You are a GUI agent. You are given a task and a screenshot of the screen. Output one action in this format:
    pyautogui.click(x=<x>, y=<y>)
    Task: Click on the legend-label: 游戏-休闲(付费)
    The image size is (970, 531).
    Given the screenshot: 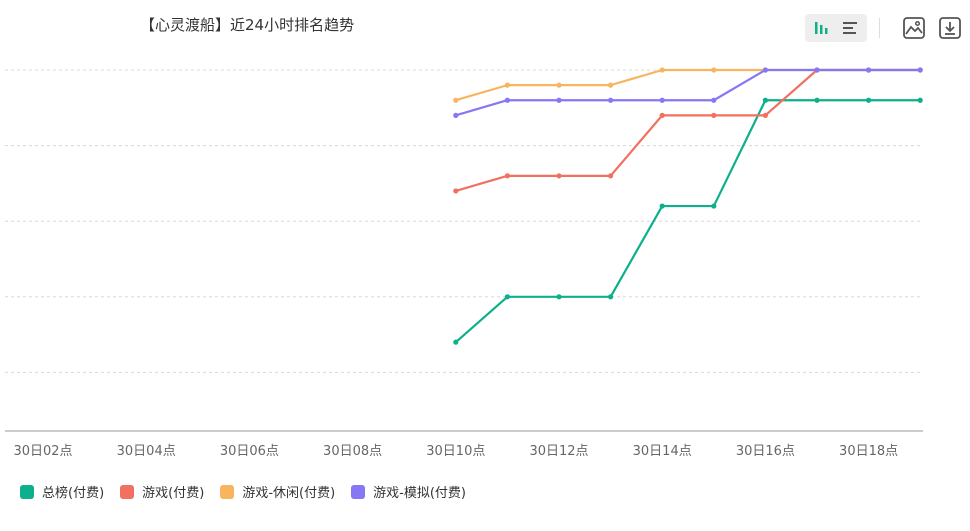 What is the action you would take?
    pyautogui.click(x=289, y=493)
    